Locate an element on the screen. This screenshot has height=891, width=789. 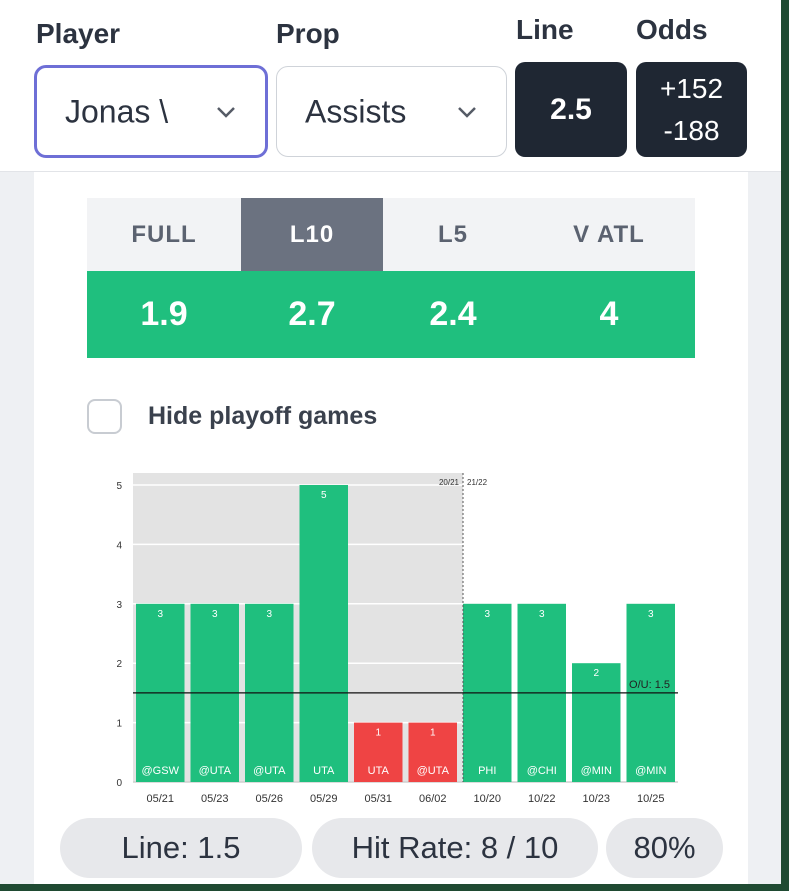
line-pill: Line: 1.5 is located at coordinates (181, 848).